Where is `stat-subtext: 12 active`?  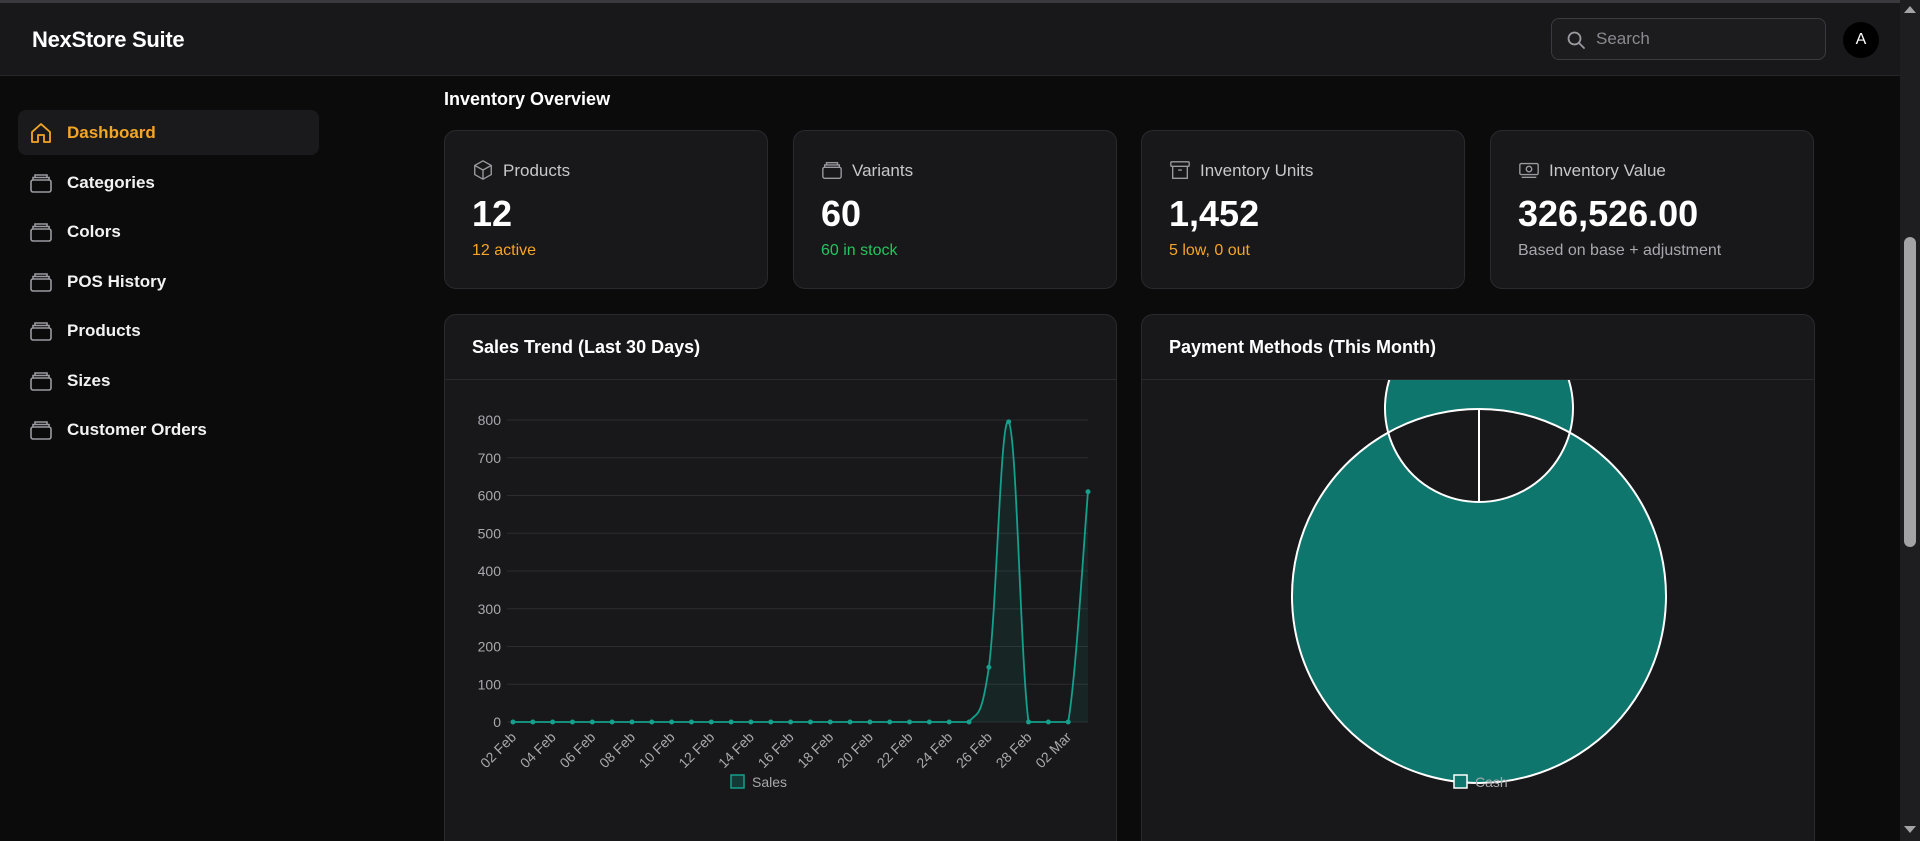
stat-subtext: 12 active is located at coordinates (504, 250).